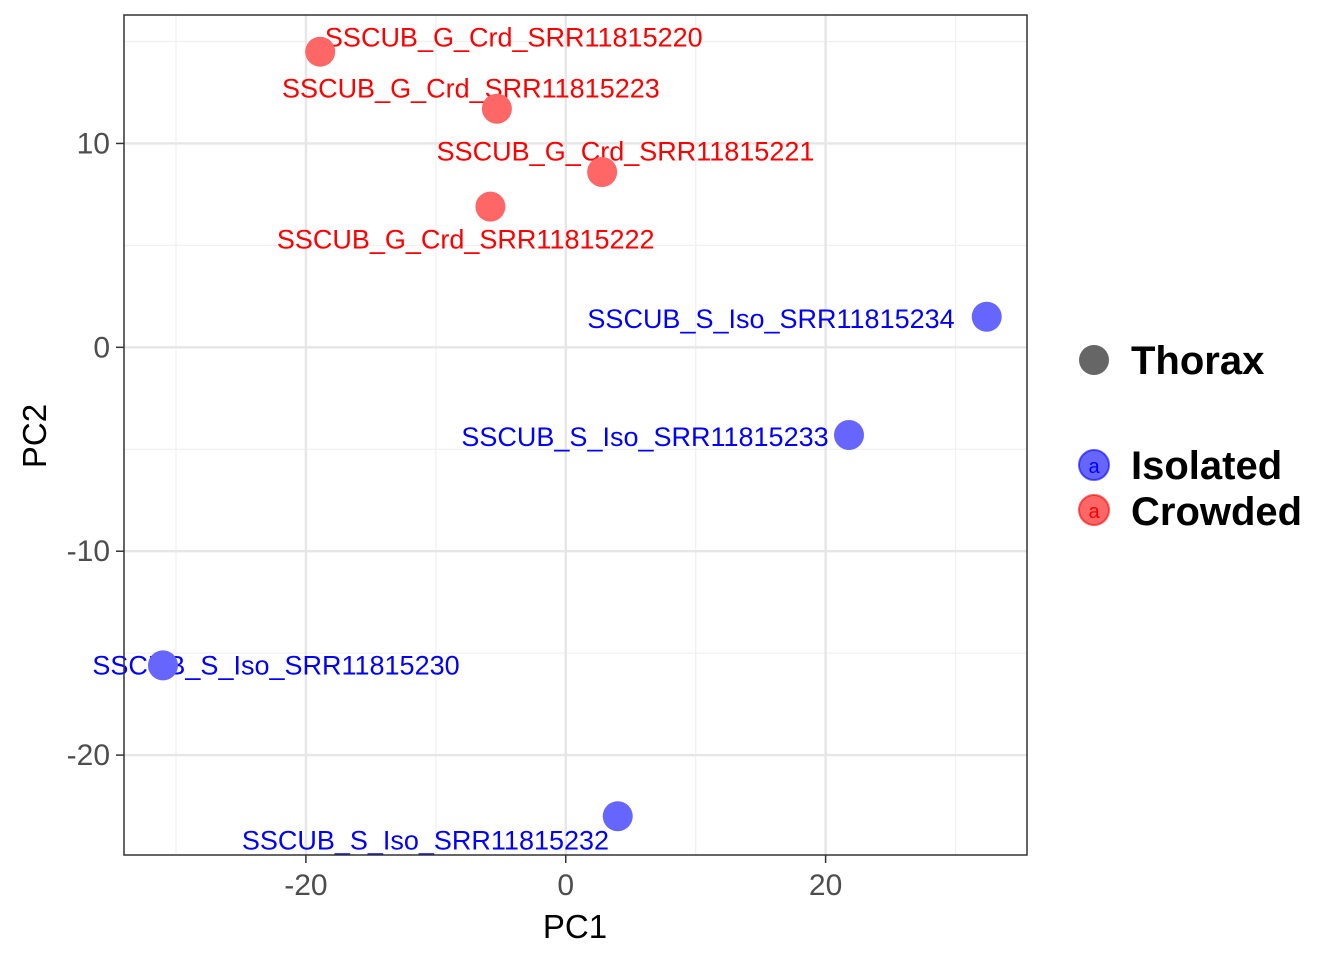  Describe the element at coordinates (101, 347) in the screenshot. I see `y-tick-label: 0` at that location.